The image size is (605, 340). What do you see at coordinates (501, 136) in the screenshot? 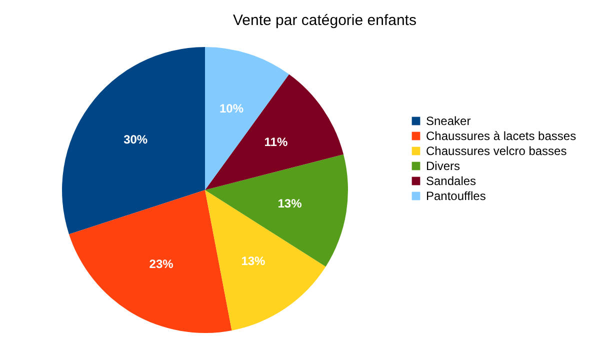
I see `legend-label: Chaussures à lacets basses` at bounding box center [501, 136].